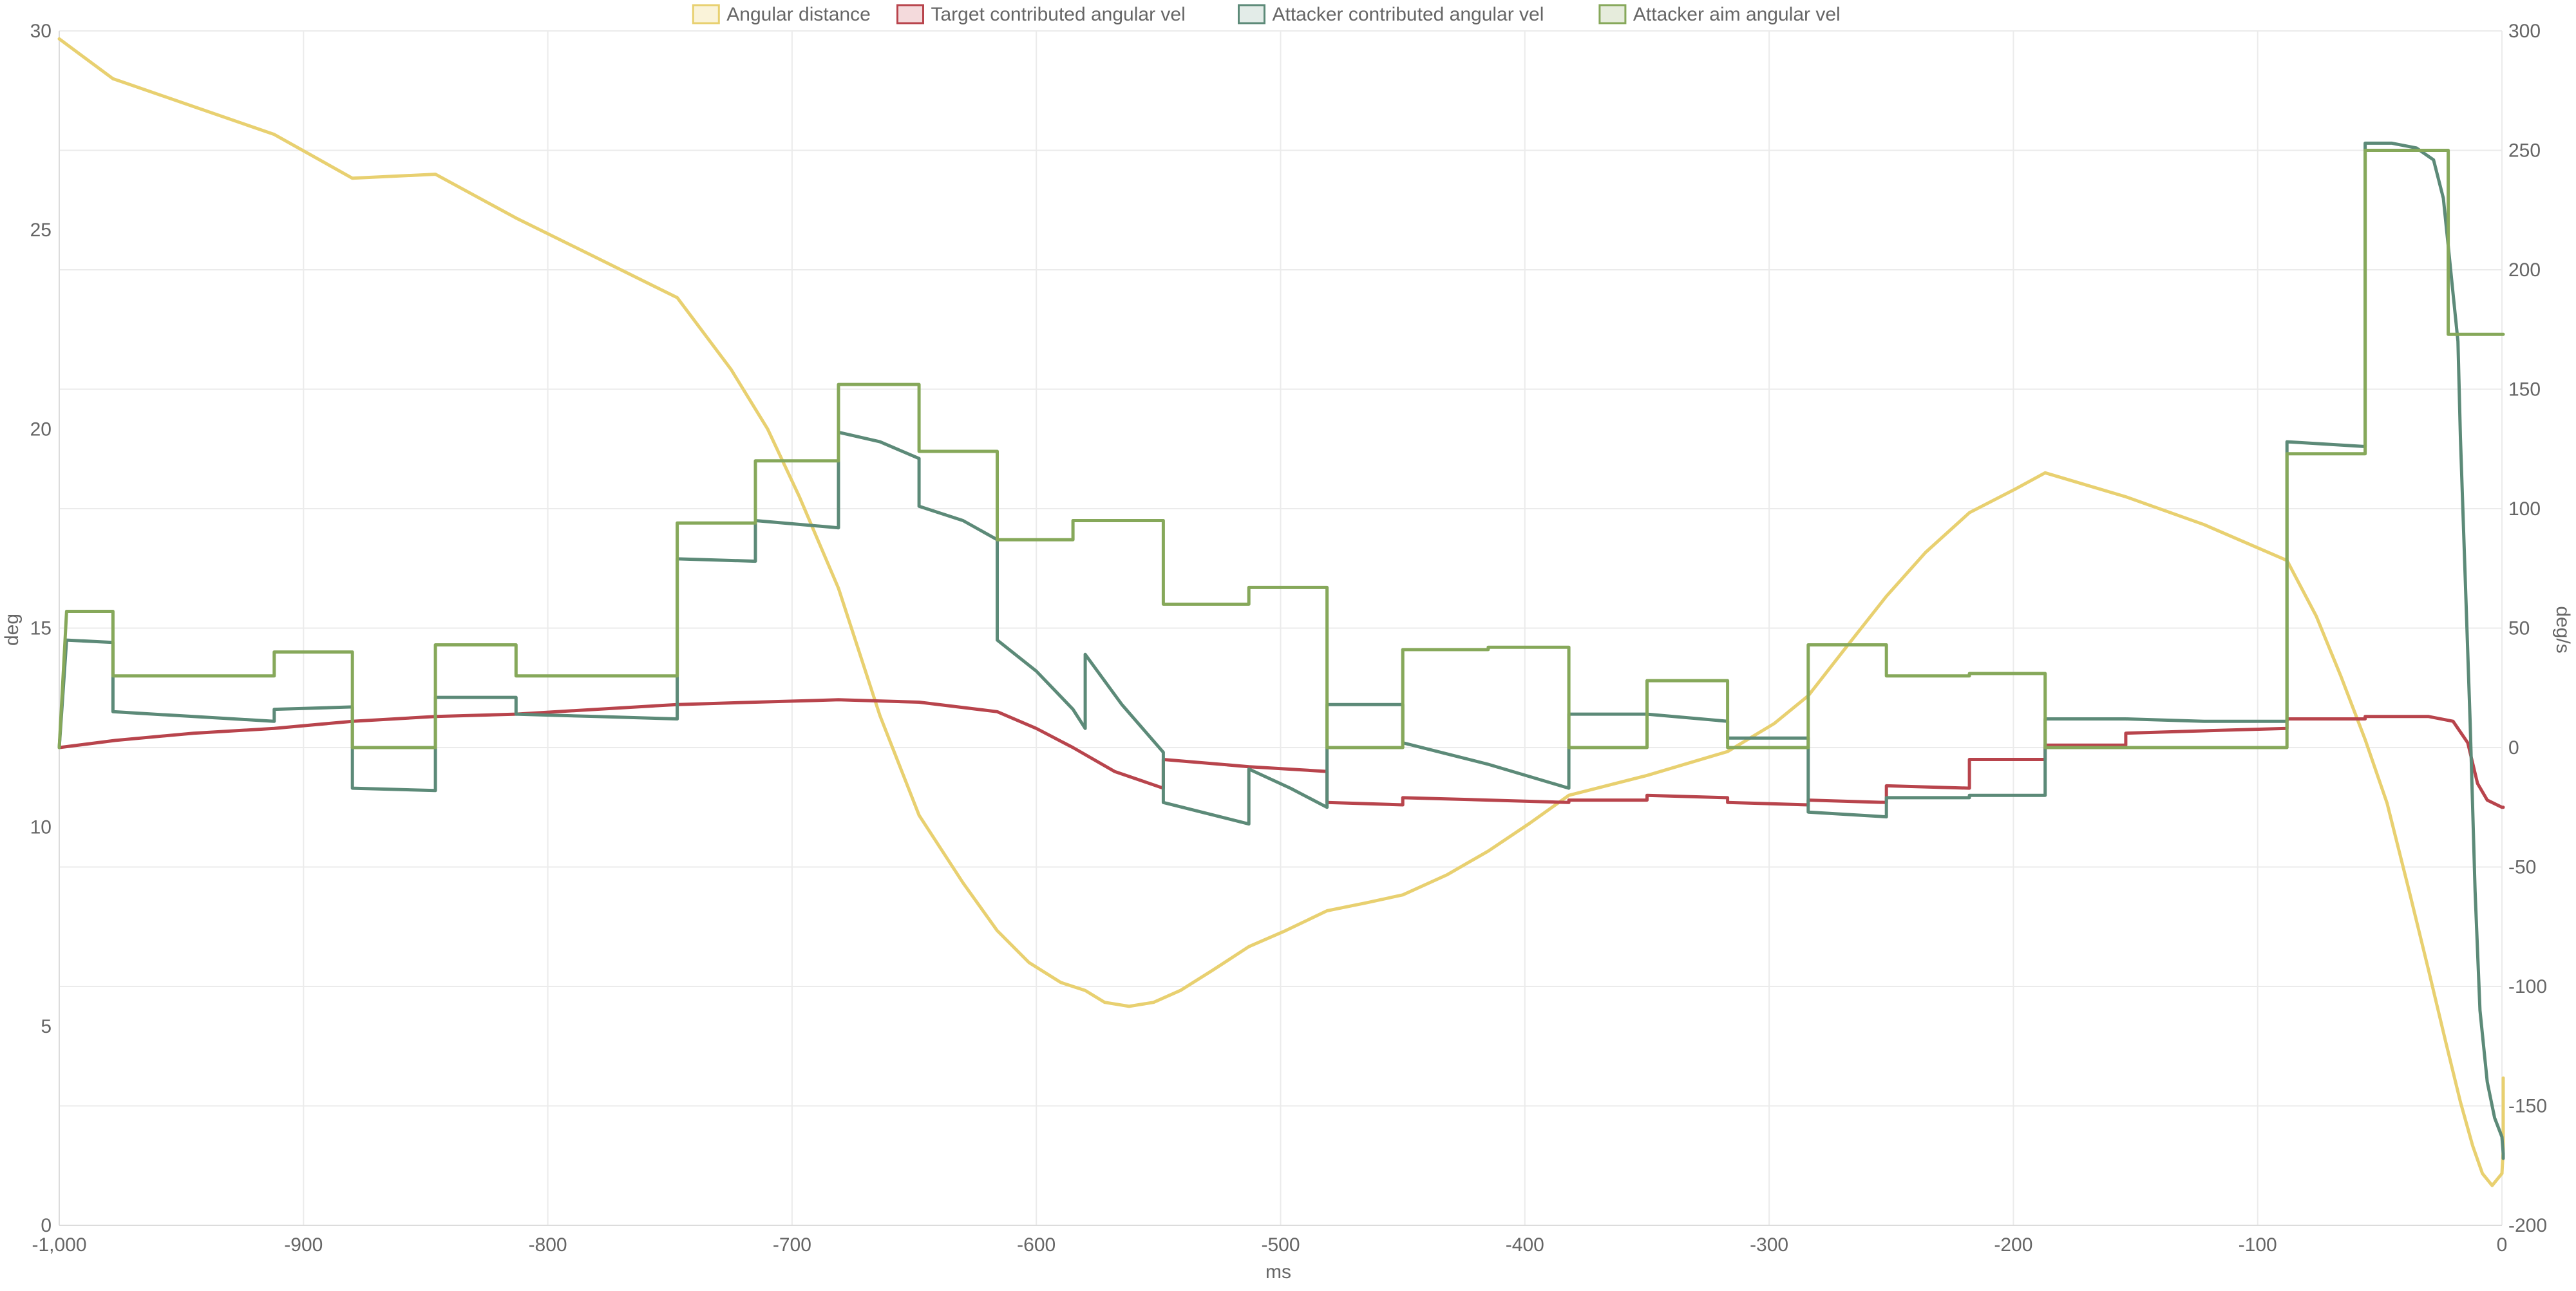 The height and width of the screenshot is (1291, 2576). What do you see at coordinates (2524, 151) in the screenshot?
I see `y-right-tick-label: 250` at bounding box center [2524, 151].